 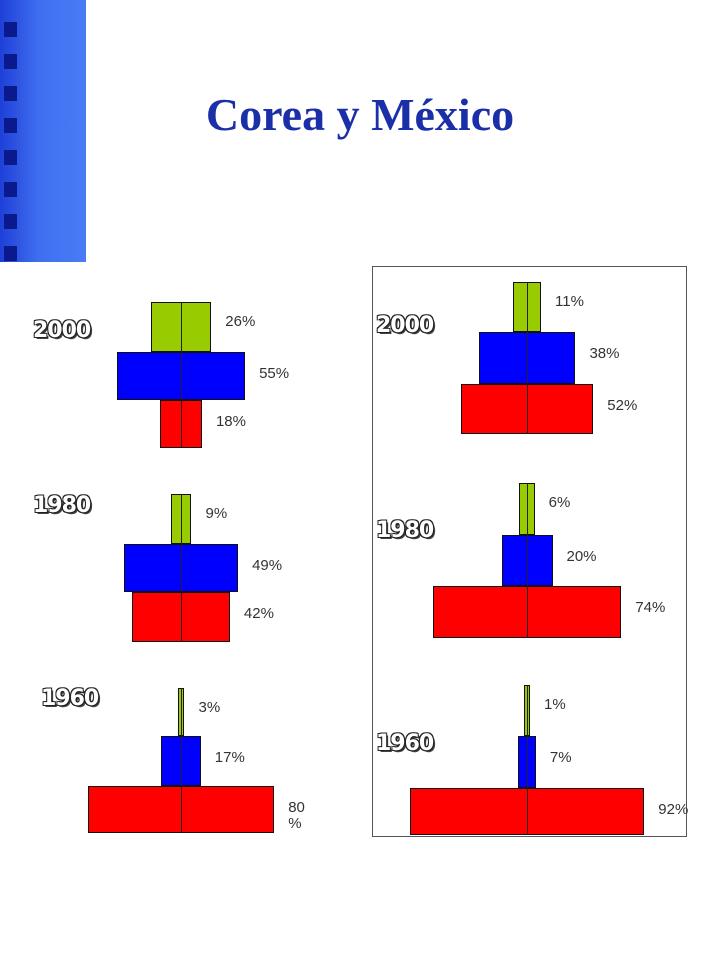 What do you see at coordinates (569, 301) in the screenshot?
I see `pct-label-1-0-0: 11%` at bounding box center [569, 301].